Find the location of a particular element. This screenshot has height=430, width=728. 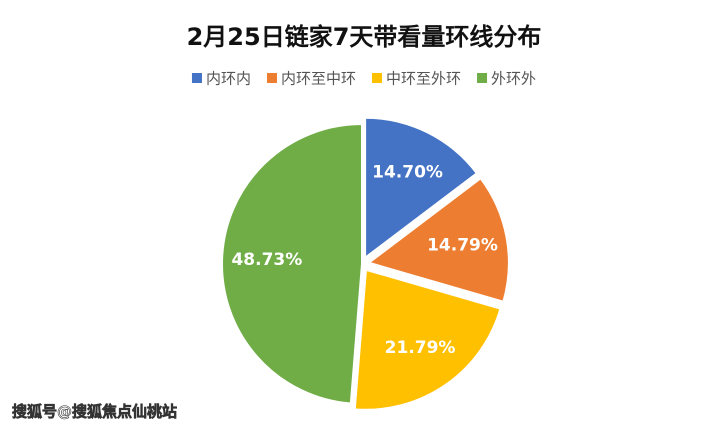

data-label: 21.79% is located at coordinates (420, 348).